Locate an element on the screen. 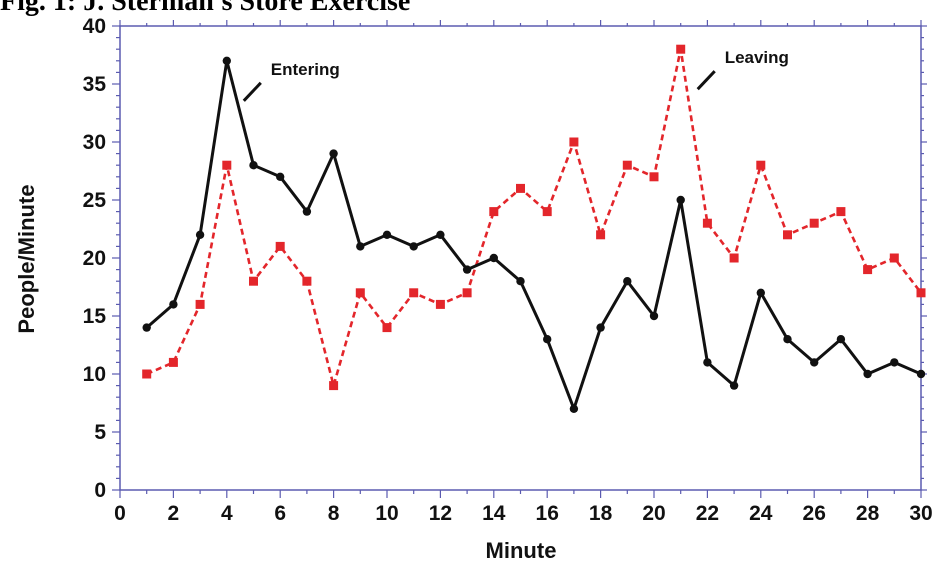 This screenshot has width=946, height=562. y-tick-label: 15 is located at coordinates (95, 316).